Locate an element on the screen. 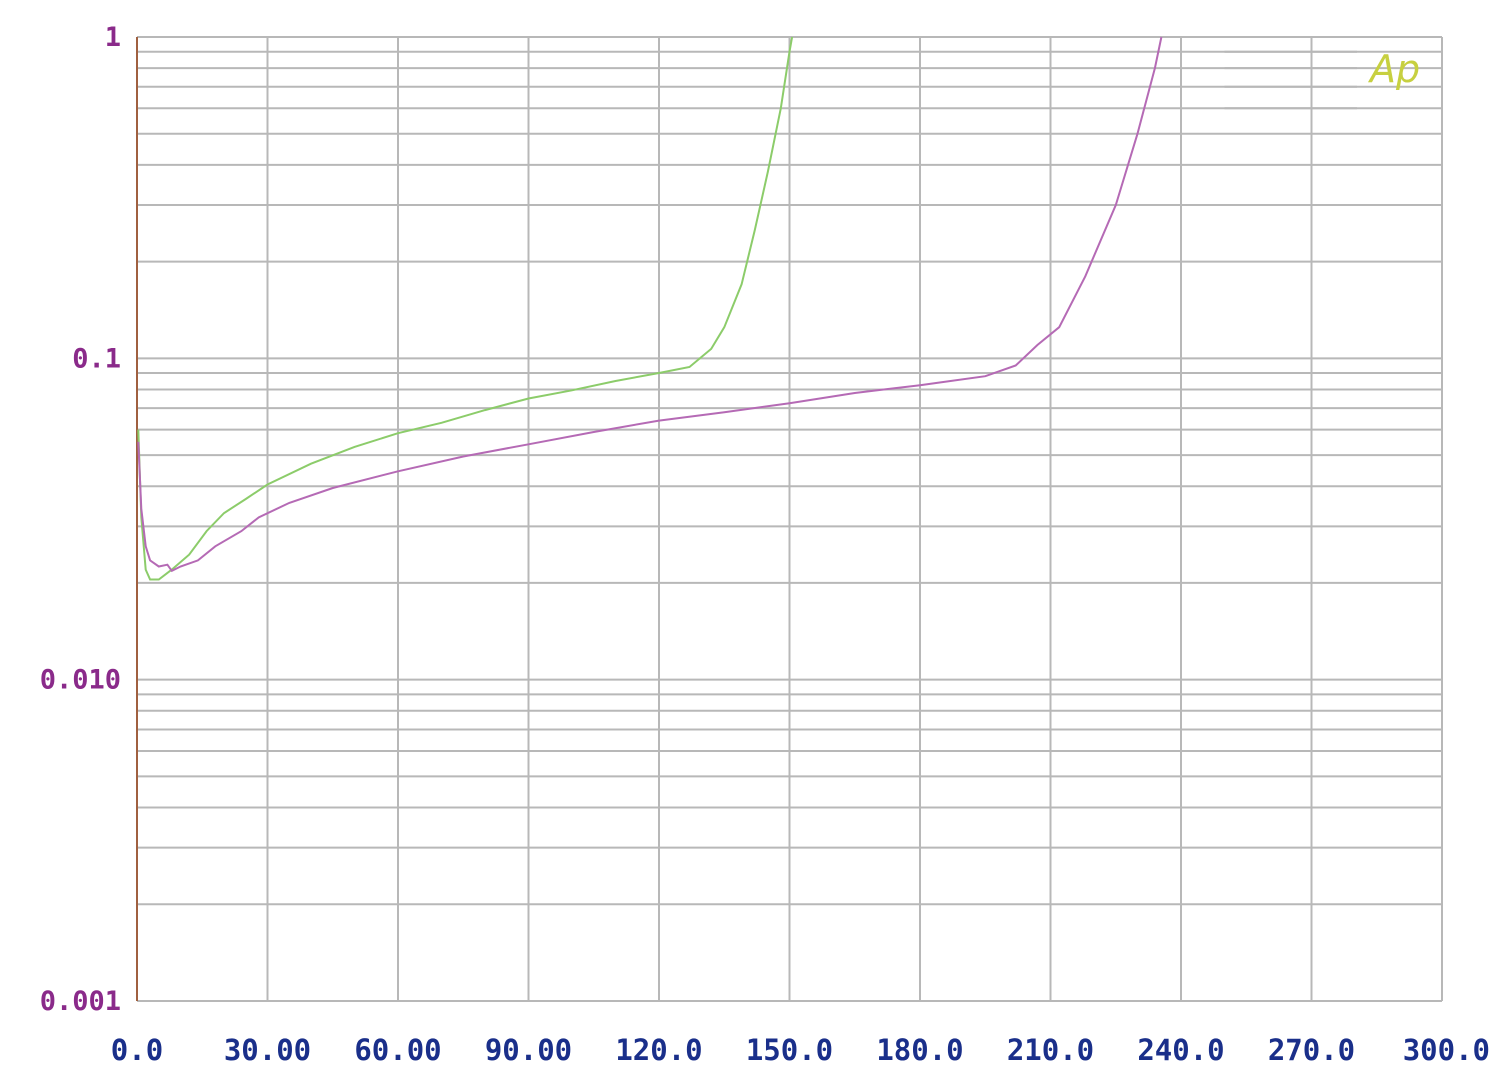 The image size is (1500, 1072). y-tick-label: 0.001 is located at coordinates (80, 1001).